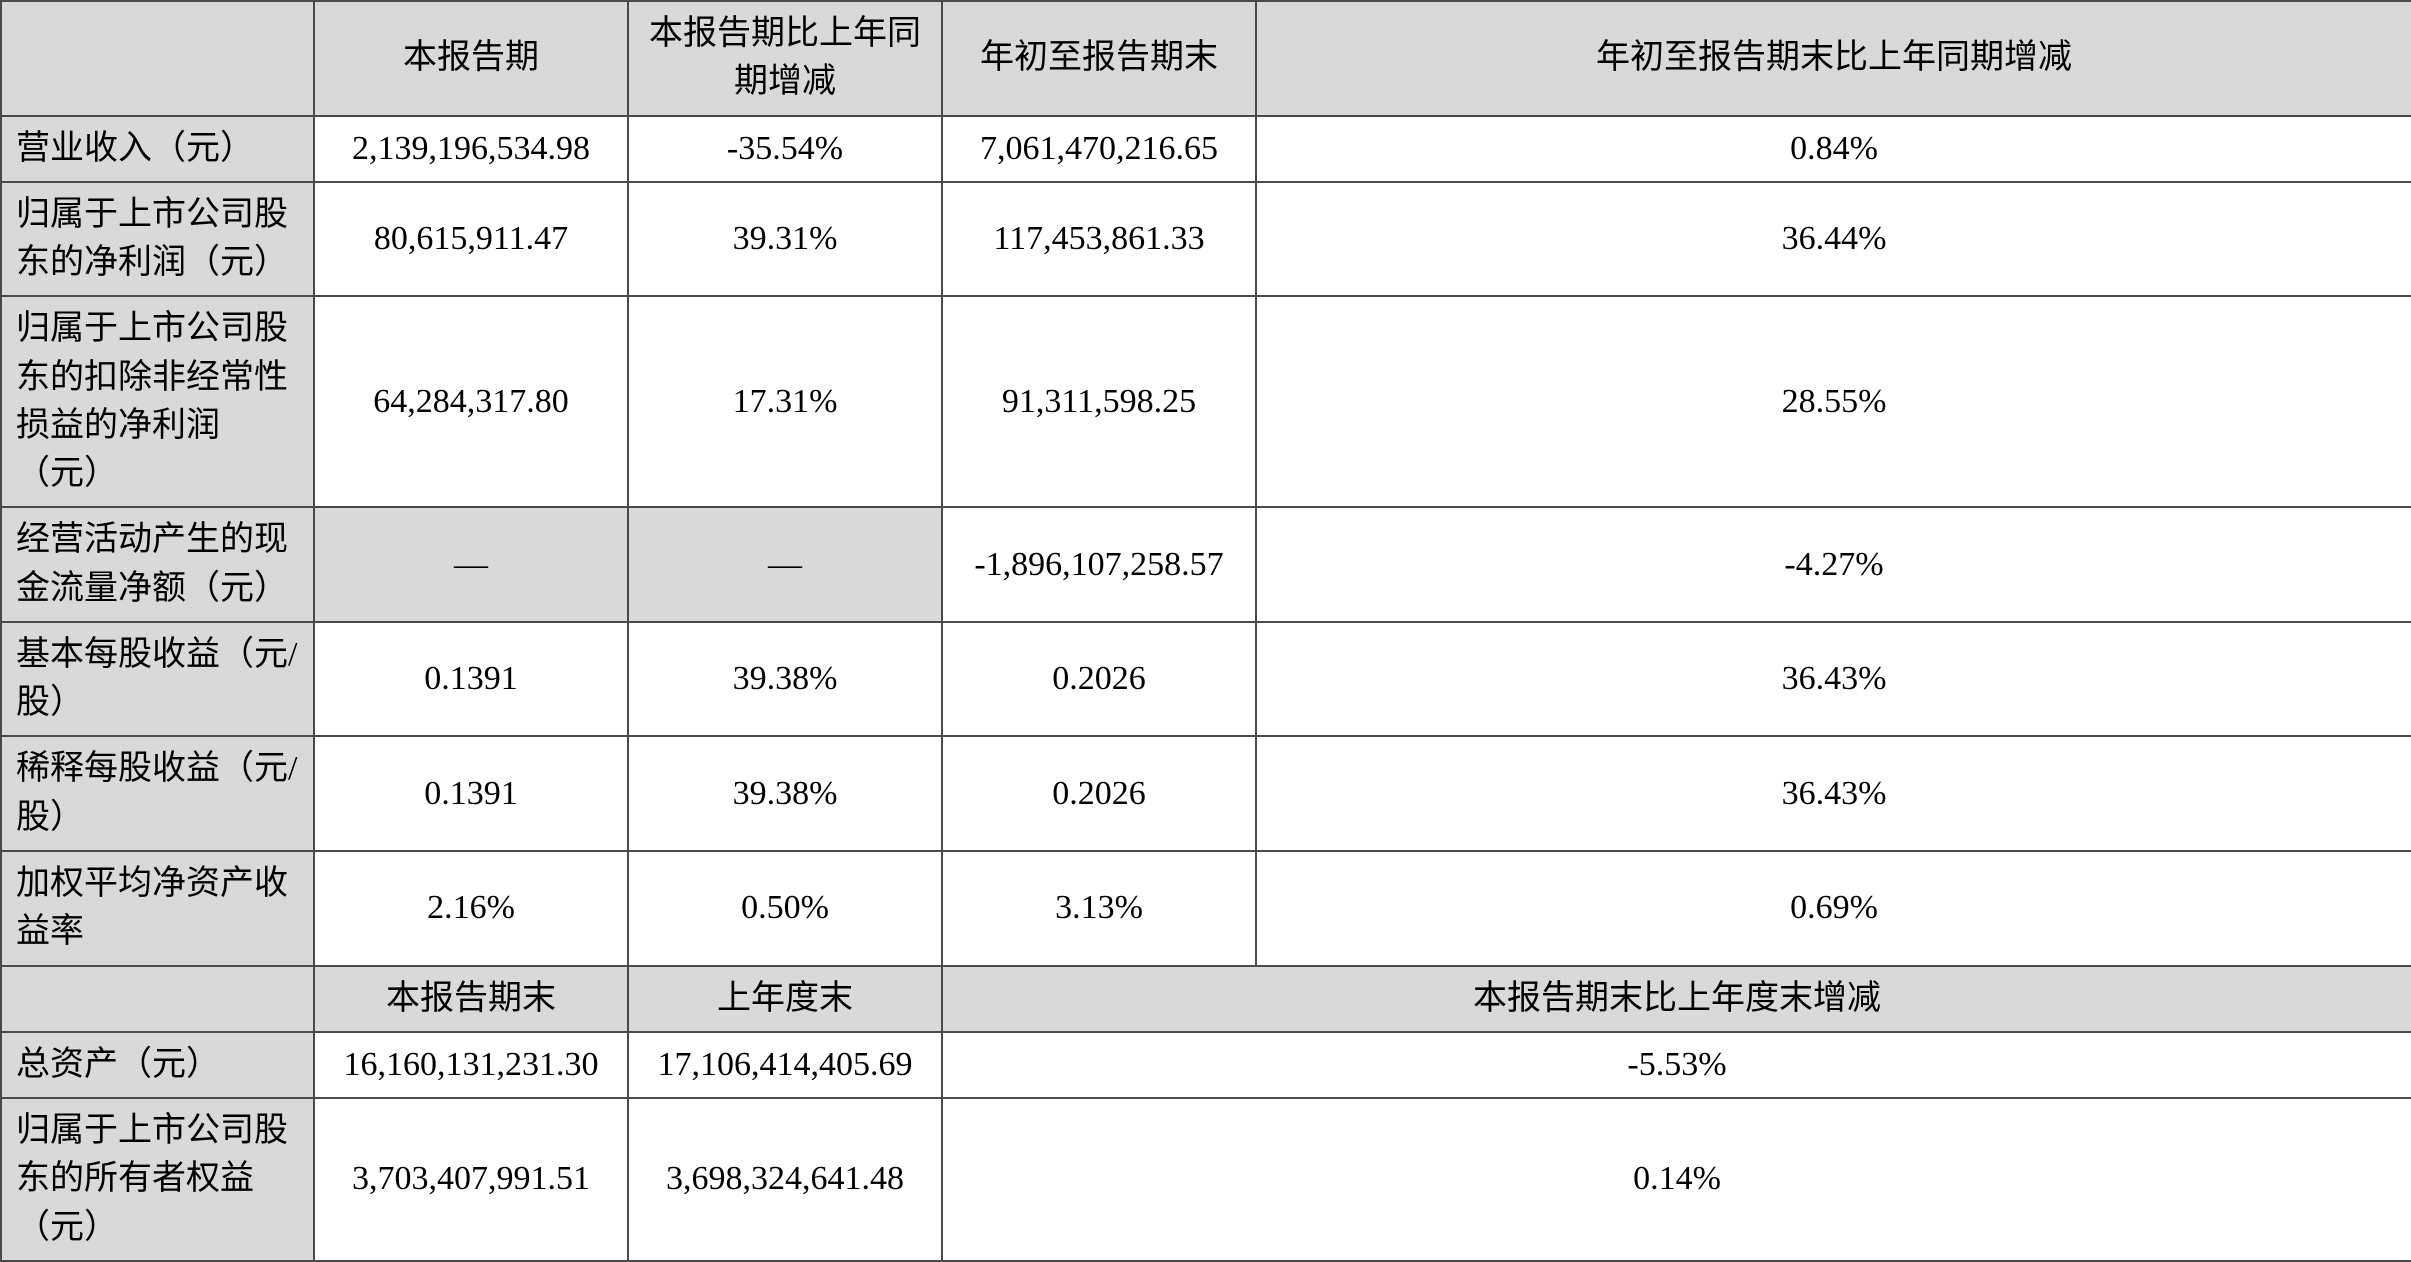 This screenshot has height=1262, width=2411. I want to click on cell-weighted-roe-current-yoy: 0.50%, so click(785, 908).